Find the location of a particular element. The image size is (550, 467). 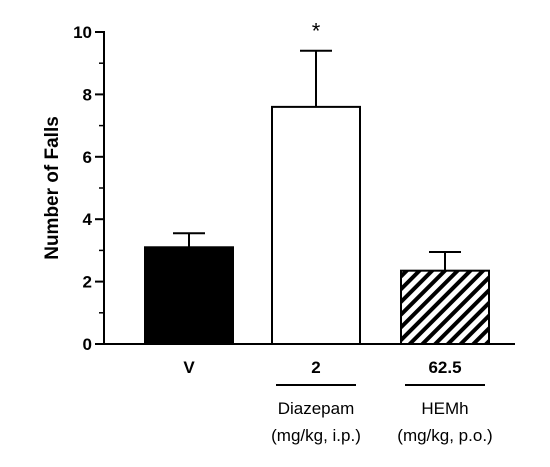

group-unit: (mg/kg, i.p.) is located at coordinates (316, 435).